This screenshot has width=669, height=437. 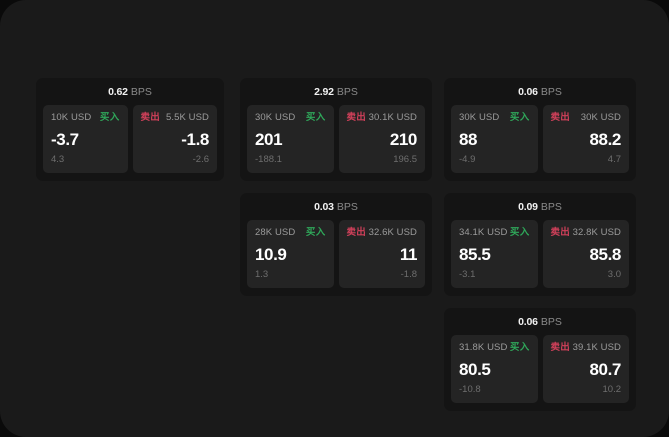 I want to click on buy-panel: 34.1K USD 买入 85.5 -3.1, so click(x=494, y=254).